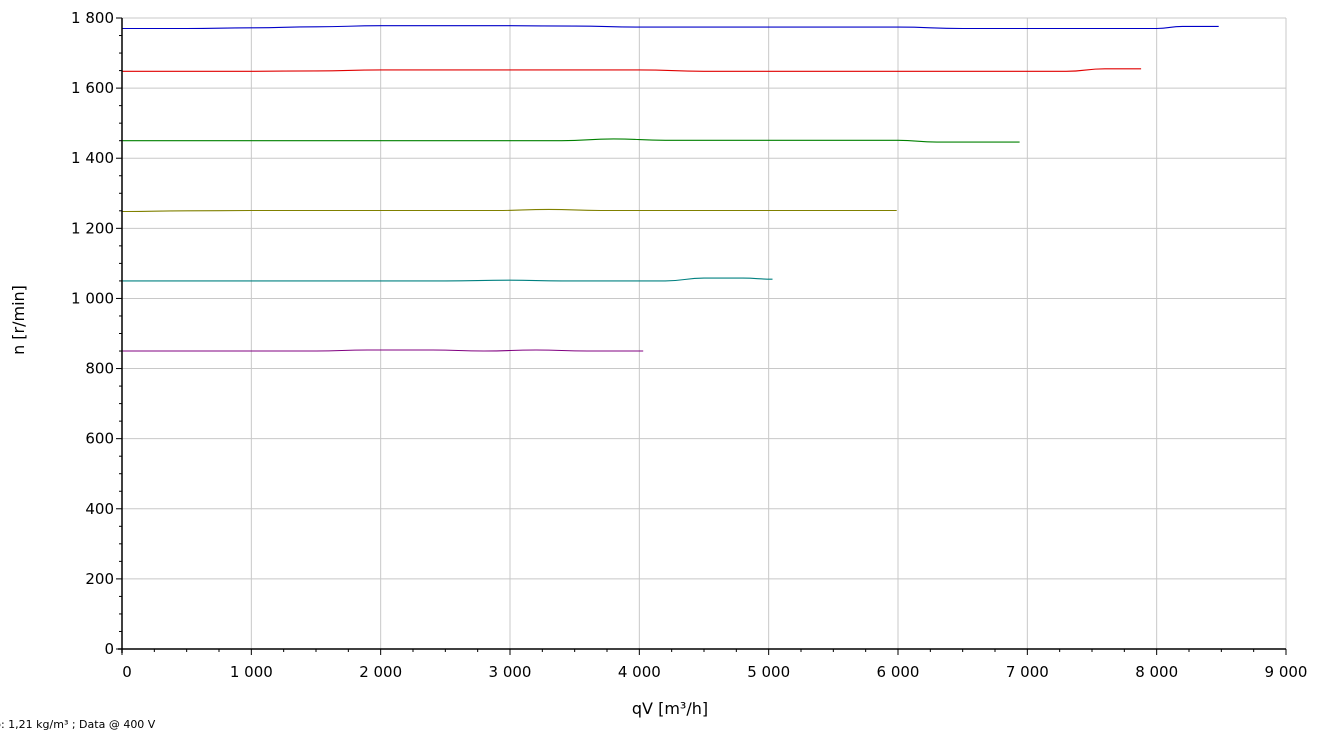  What do you see at coordinates (898, 672) in the screenshot?
I see `x-tick-label-6: 6 000` at bounding box center [898, 672].